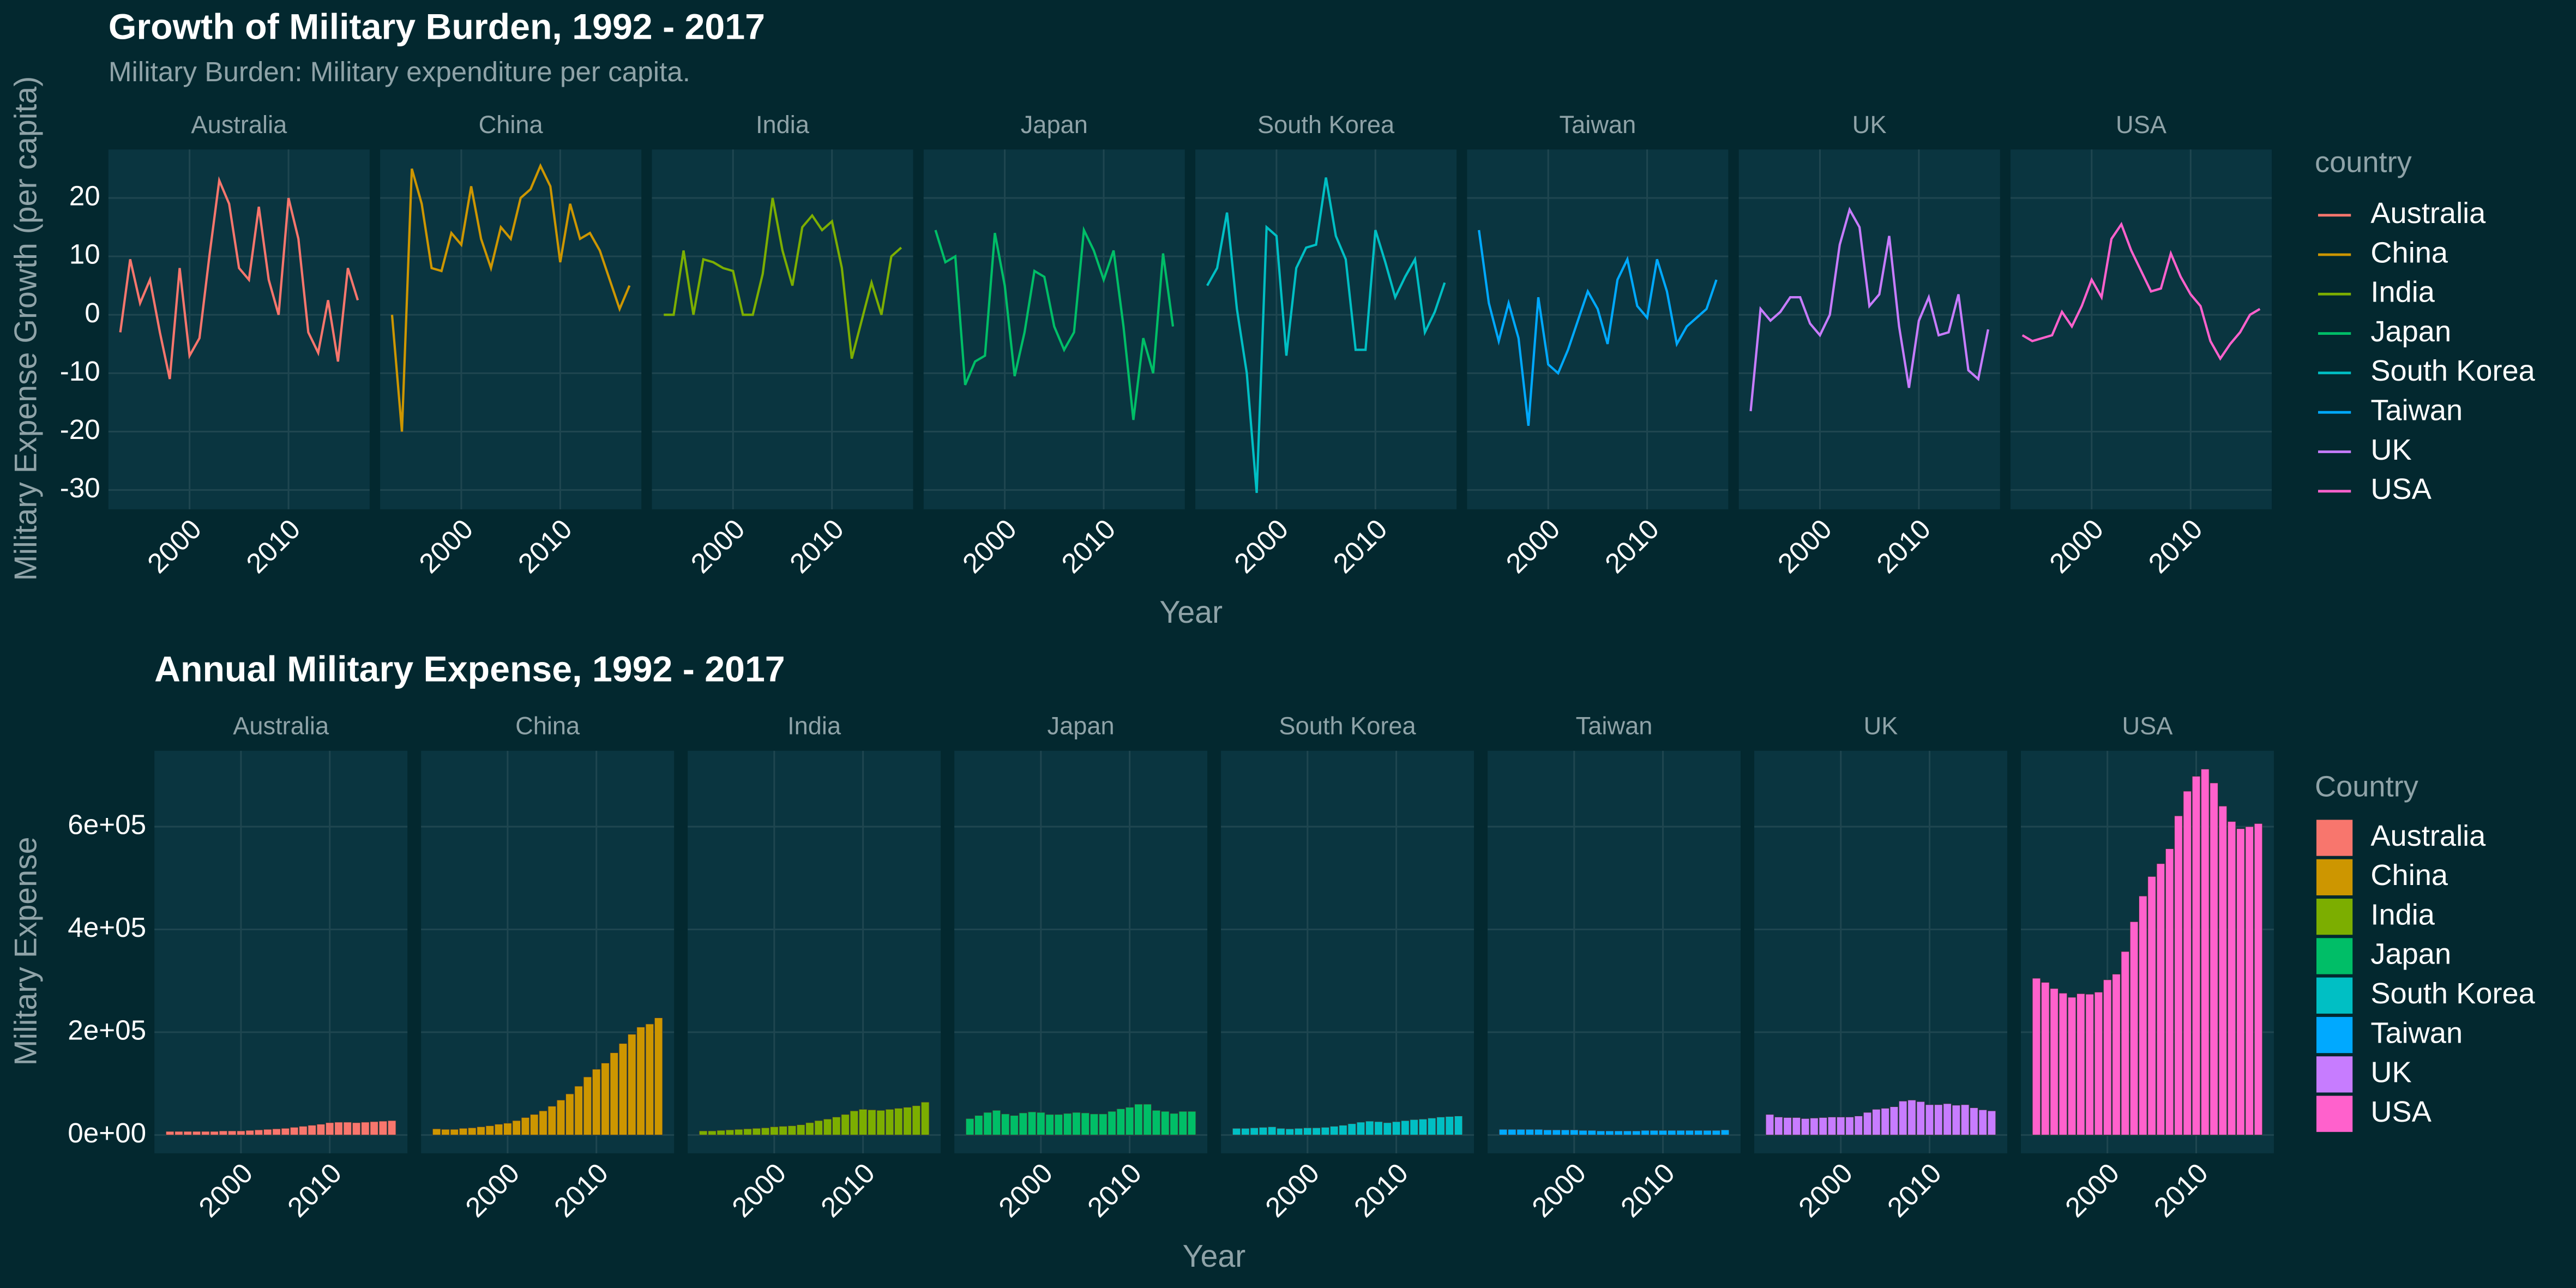 Image resolution: width=2576 pixels, height=1288 pixels. What do you see at coordinates (2416, 1032) in the screenshot?
I see `legend-label: Taiwan` at bounding box center [2416, 1032].